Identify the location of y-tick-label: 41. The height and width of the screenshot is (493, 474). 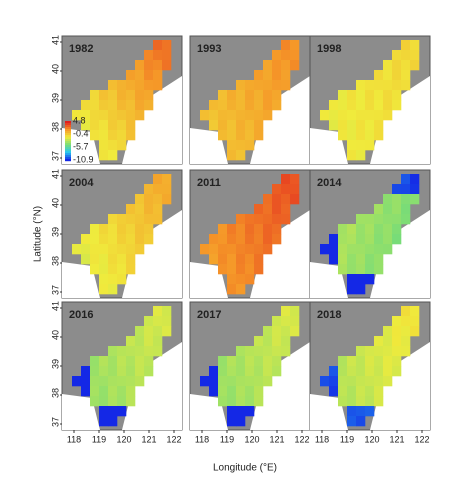
(55, 40).